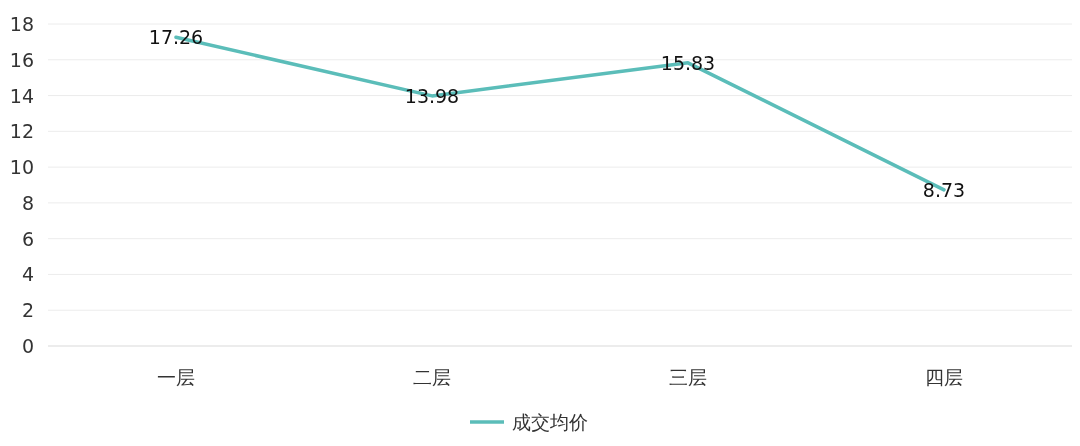 Image resolution: width=1080 pixels, height=446 pixels. What do you see at coordinates (688, 377) in the screenshot?
I see `x-tick-label: 三层` at bounding box center [688, 377].